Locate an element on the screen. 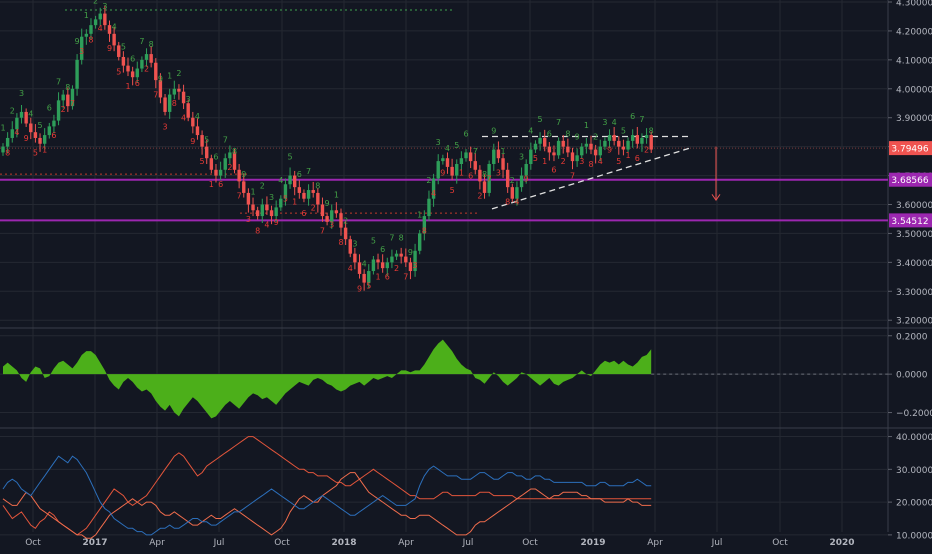  projection-arrow-head is located at coordinates (716, 198).